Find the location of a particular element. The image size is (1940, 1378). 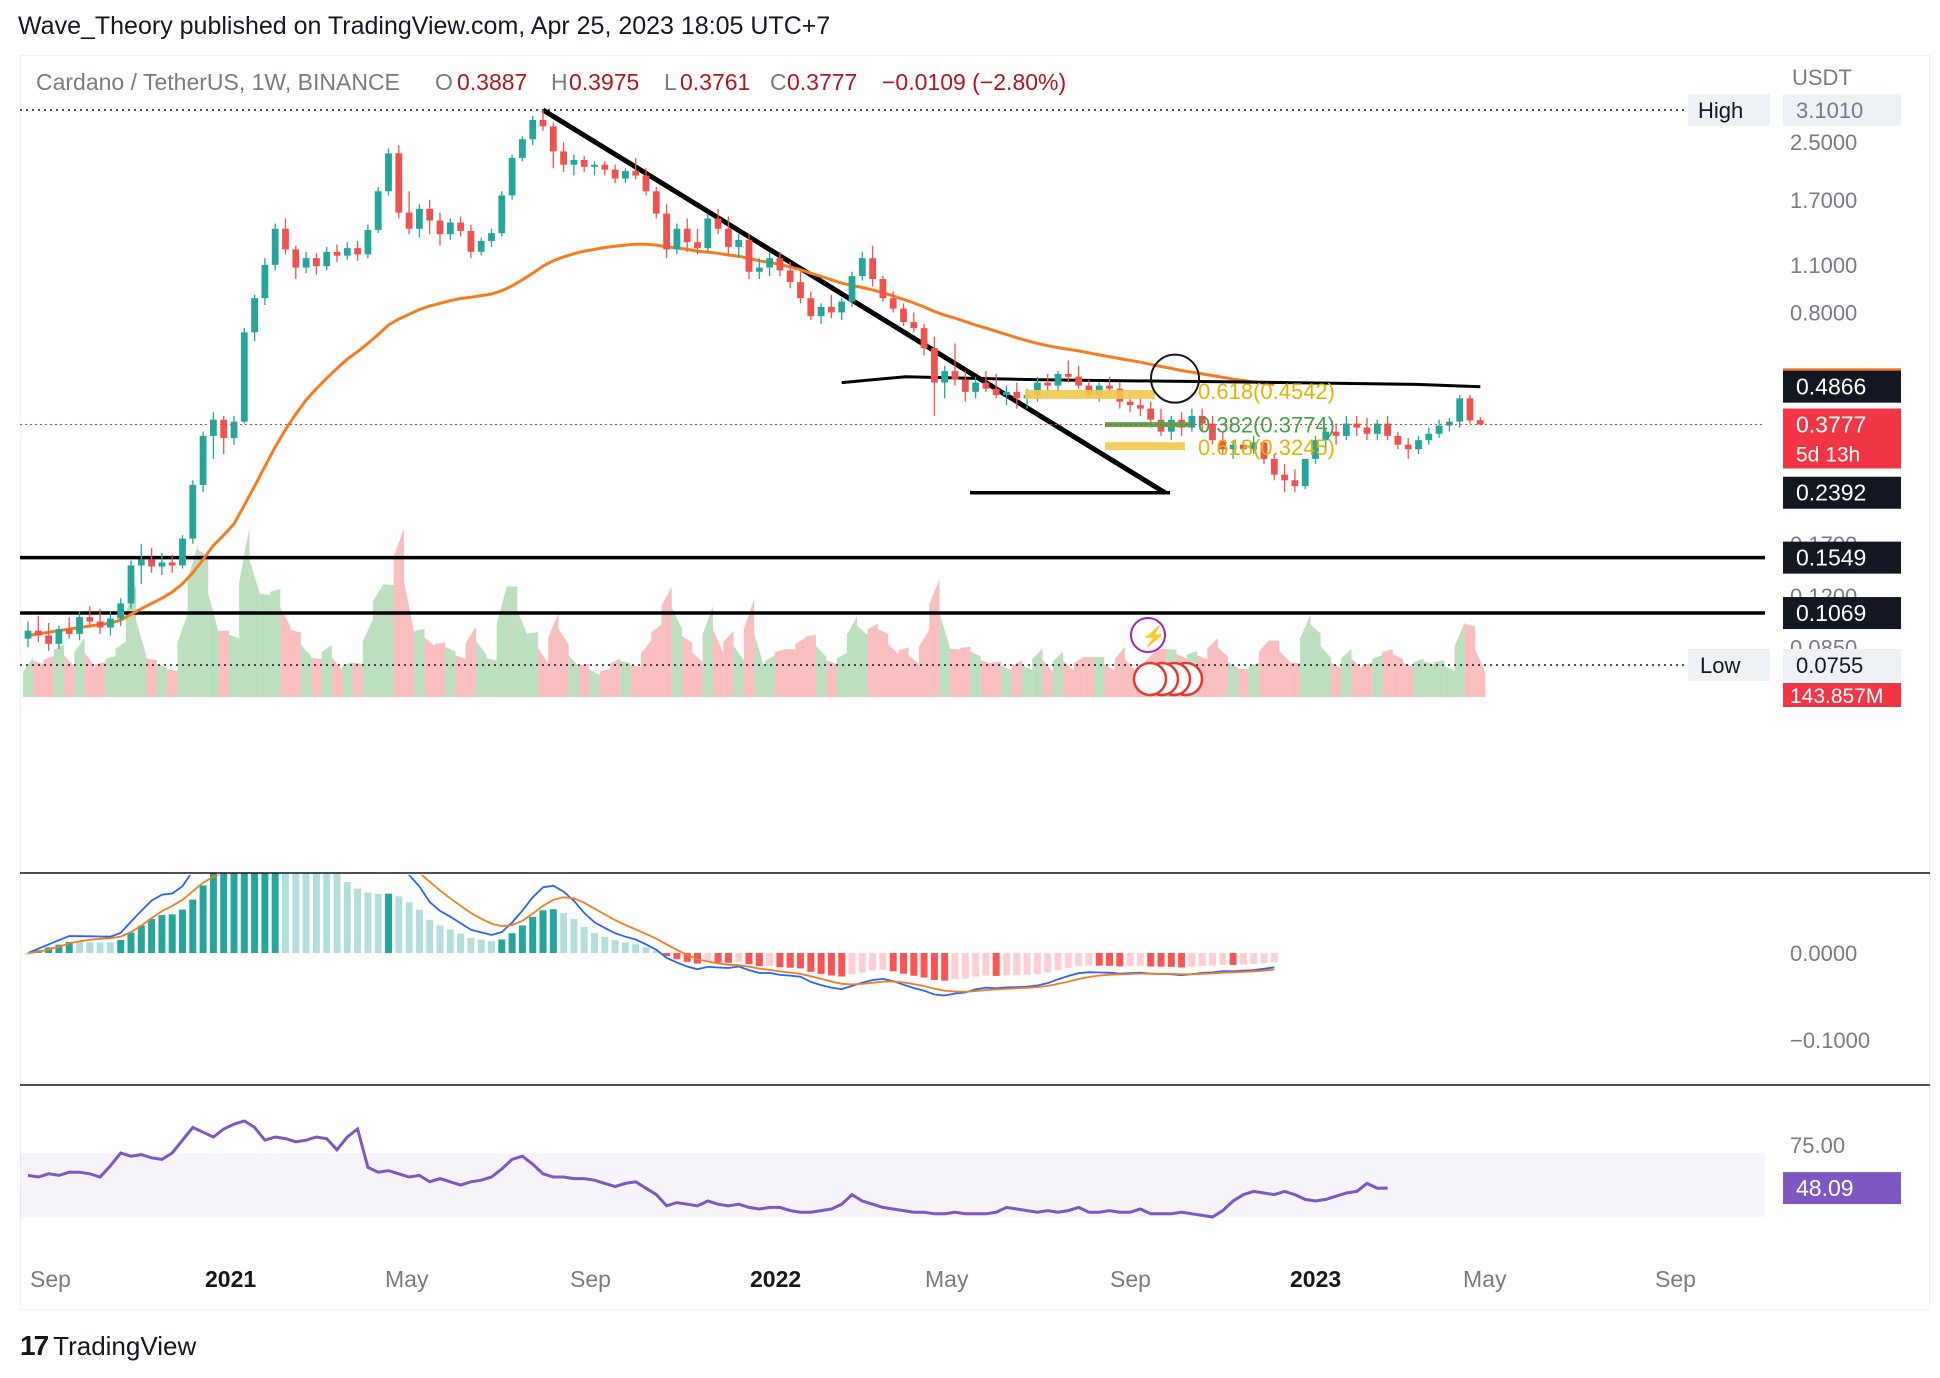

fib-label: 0.618(0.4542) is located at coordinates (1266, 391).